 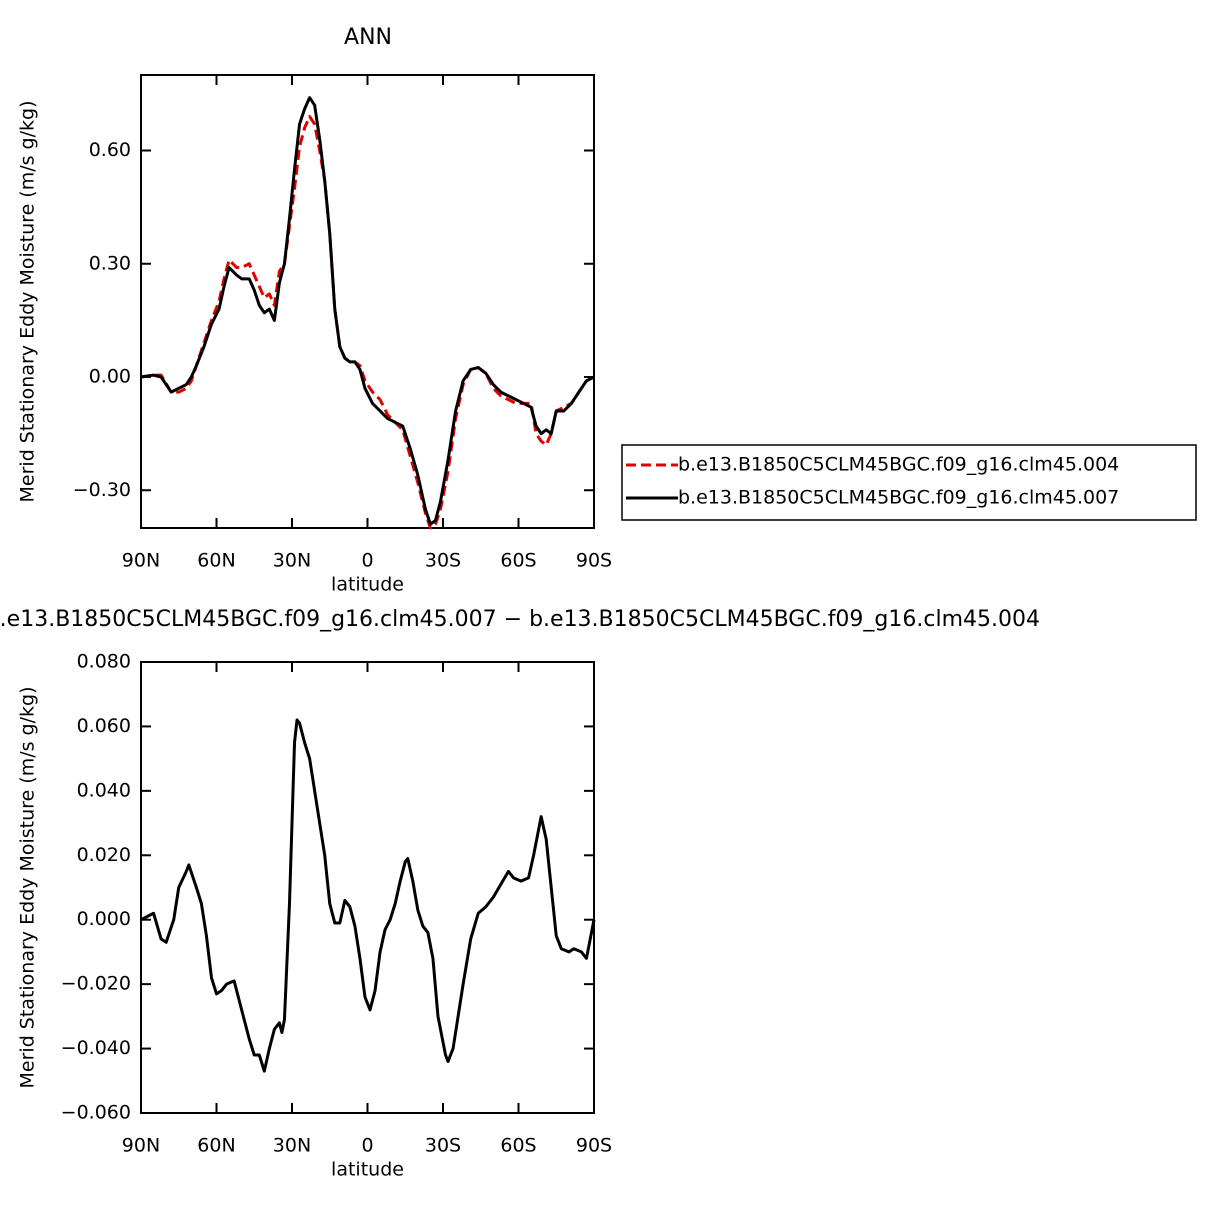 I want to click on legend-label: b.e13.B1850C5CLM45BGC.f09_g16.clm45.007, so click(x=898, y=498).